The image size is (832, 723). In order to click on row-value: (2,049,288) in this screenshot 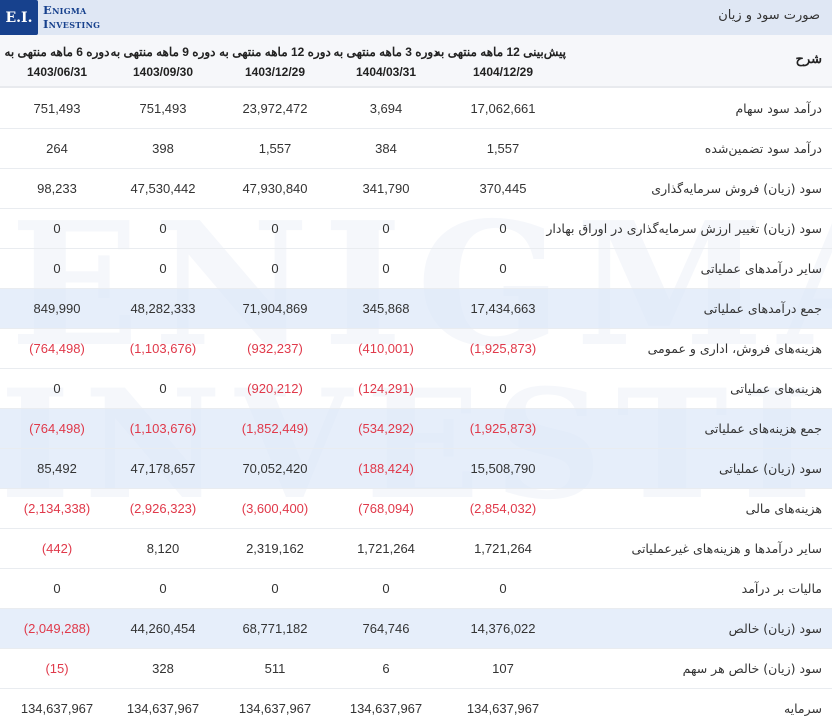, I will do `click(57, 628)`.